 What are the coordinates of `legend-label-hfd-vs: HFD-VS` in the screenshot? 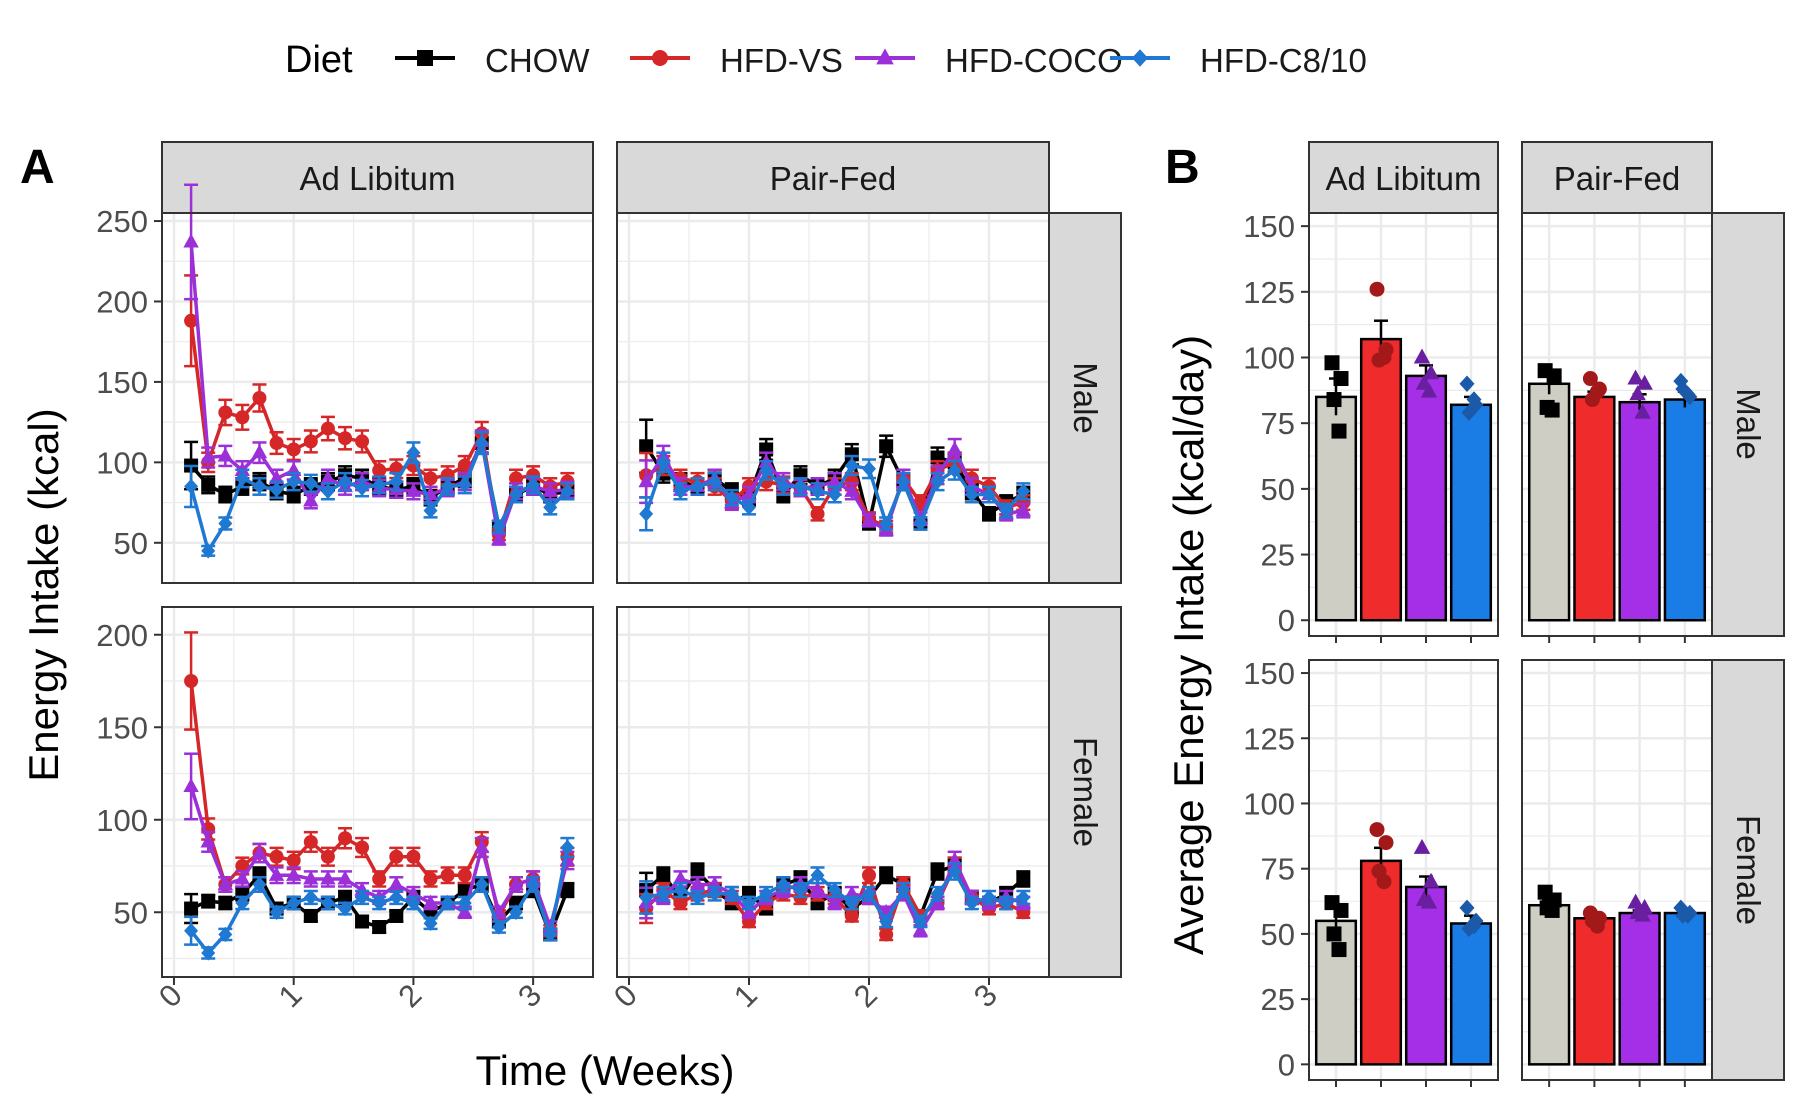 It's located at (781, 60).